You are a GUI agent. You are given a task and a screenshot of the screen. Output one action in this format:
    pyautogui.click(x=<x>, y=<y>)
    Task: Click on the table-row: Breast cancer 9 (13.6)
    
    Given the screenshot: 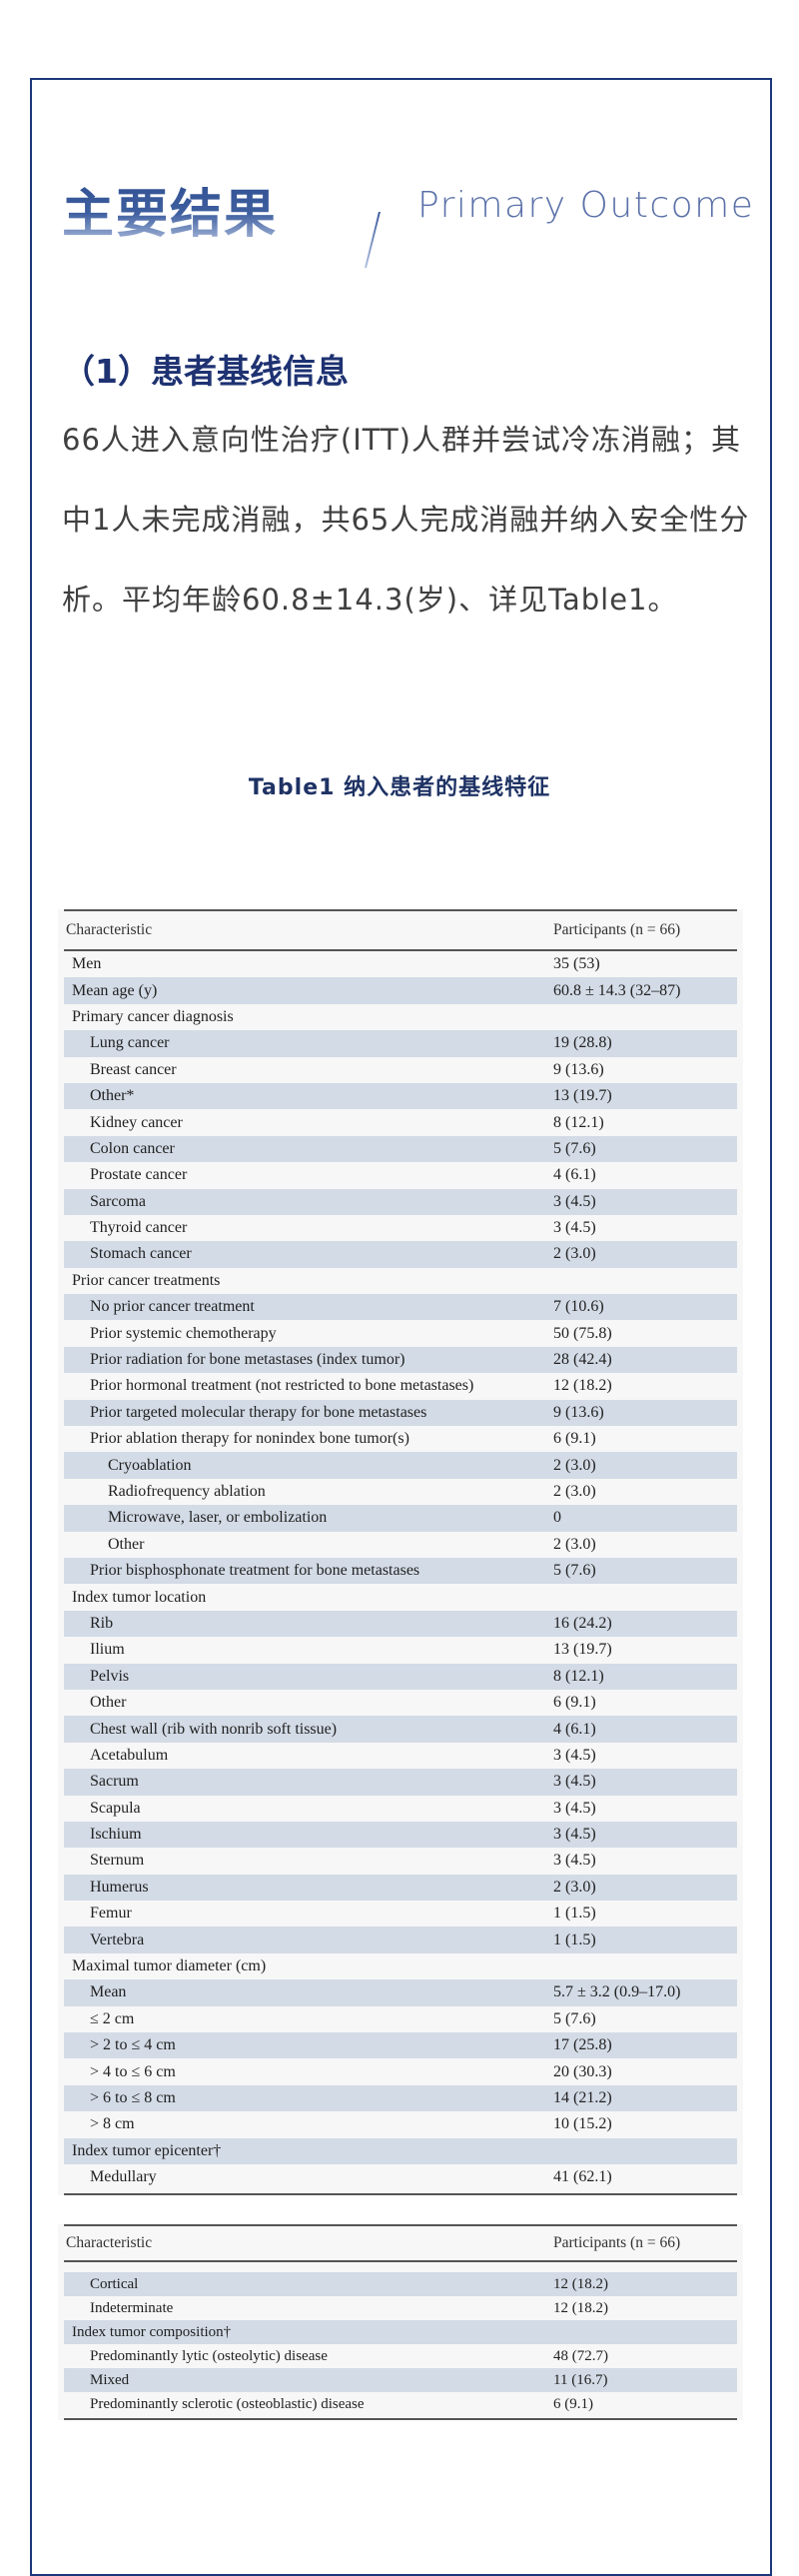 What is the action you would take?
    pyautogui.click(x=400, y=1070)
    